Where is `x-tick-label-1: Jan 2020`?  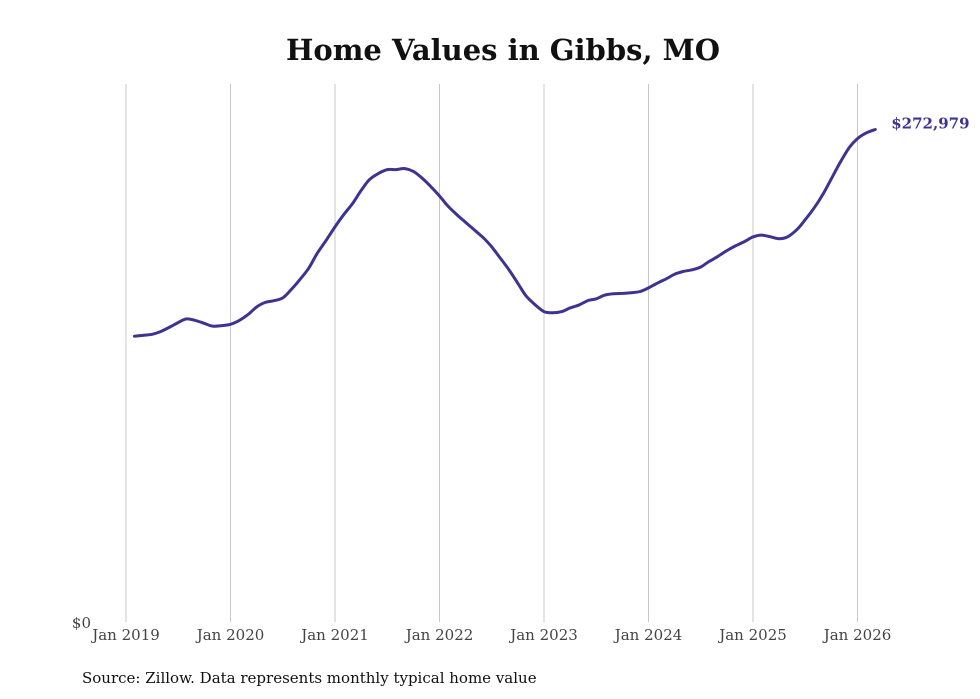 x-tick-label-1: Jan 2020 is located at coordinates (230, 635).